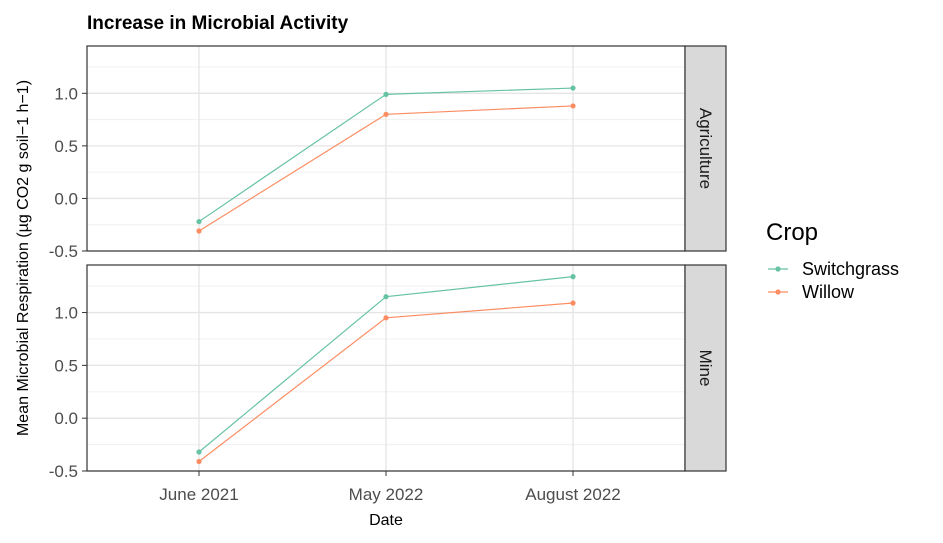 This screenshot has width=943, height=543. Describe the element at coordinates (386, 520) in the screenshot. I see `x-axis-title: Date` at that location.